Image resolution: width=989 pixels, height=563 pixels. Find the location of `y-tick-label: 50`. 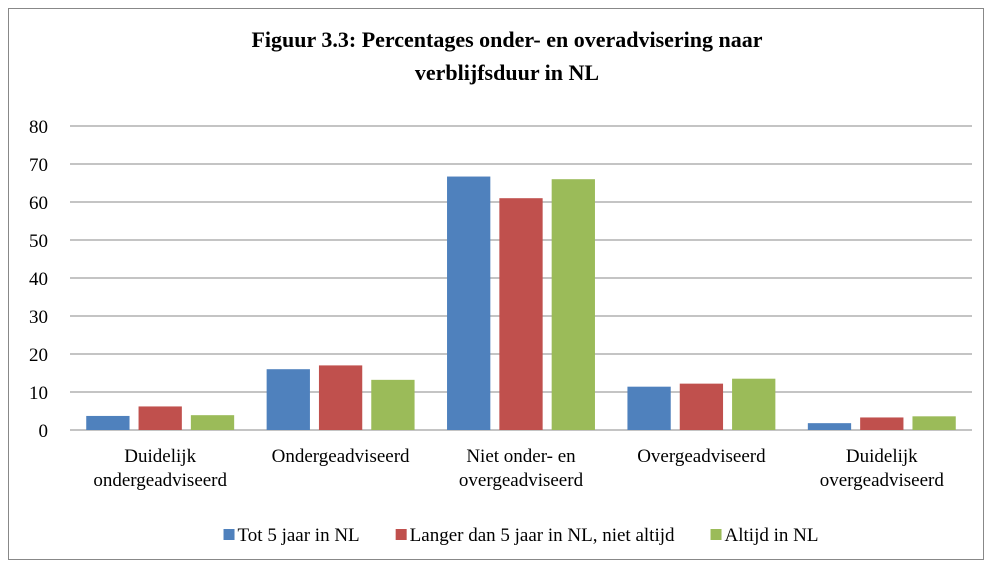

y-tick-label: 50 is located at coordinates (38, 241).